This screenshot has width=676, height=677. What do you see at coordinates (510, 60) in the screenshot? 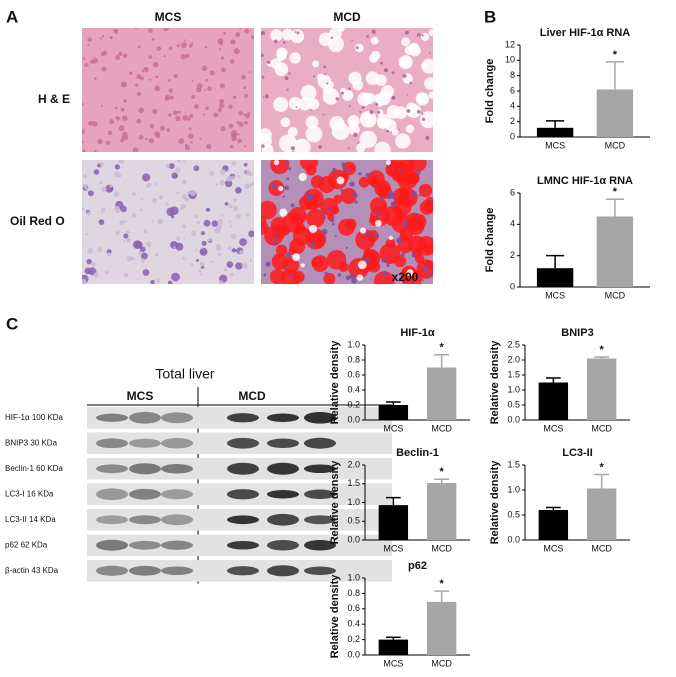
I see `y-tick-label: 10` at bounding box center [510, 60].